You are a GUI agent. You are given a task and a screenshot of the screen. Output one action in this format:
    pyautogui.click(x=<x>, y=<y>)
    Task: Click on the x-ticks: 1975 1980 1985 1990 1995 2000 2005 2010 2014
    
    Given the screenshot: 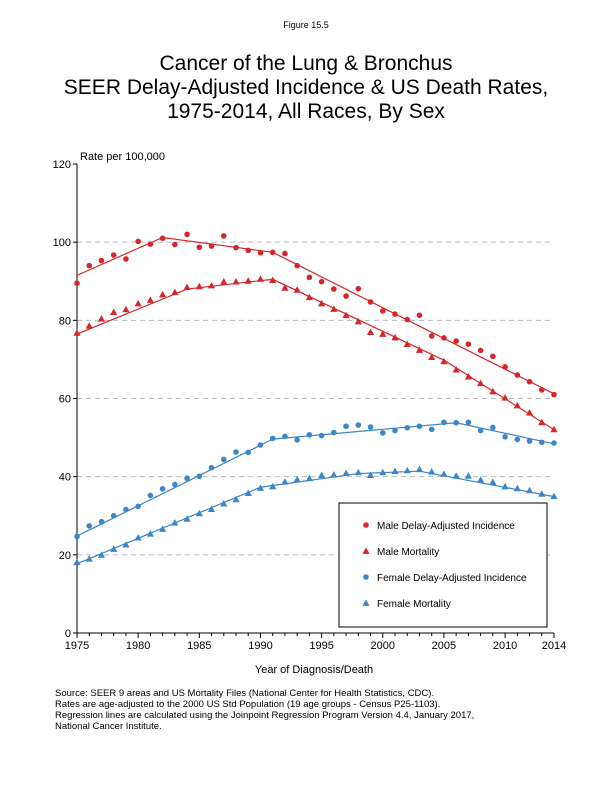 What is the action you would take?
    pyautogui.click(x=315, y=642)
    